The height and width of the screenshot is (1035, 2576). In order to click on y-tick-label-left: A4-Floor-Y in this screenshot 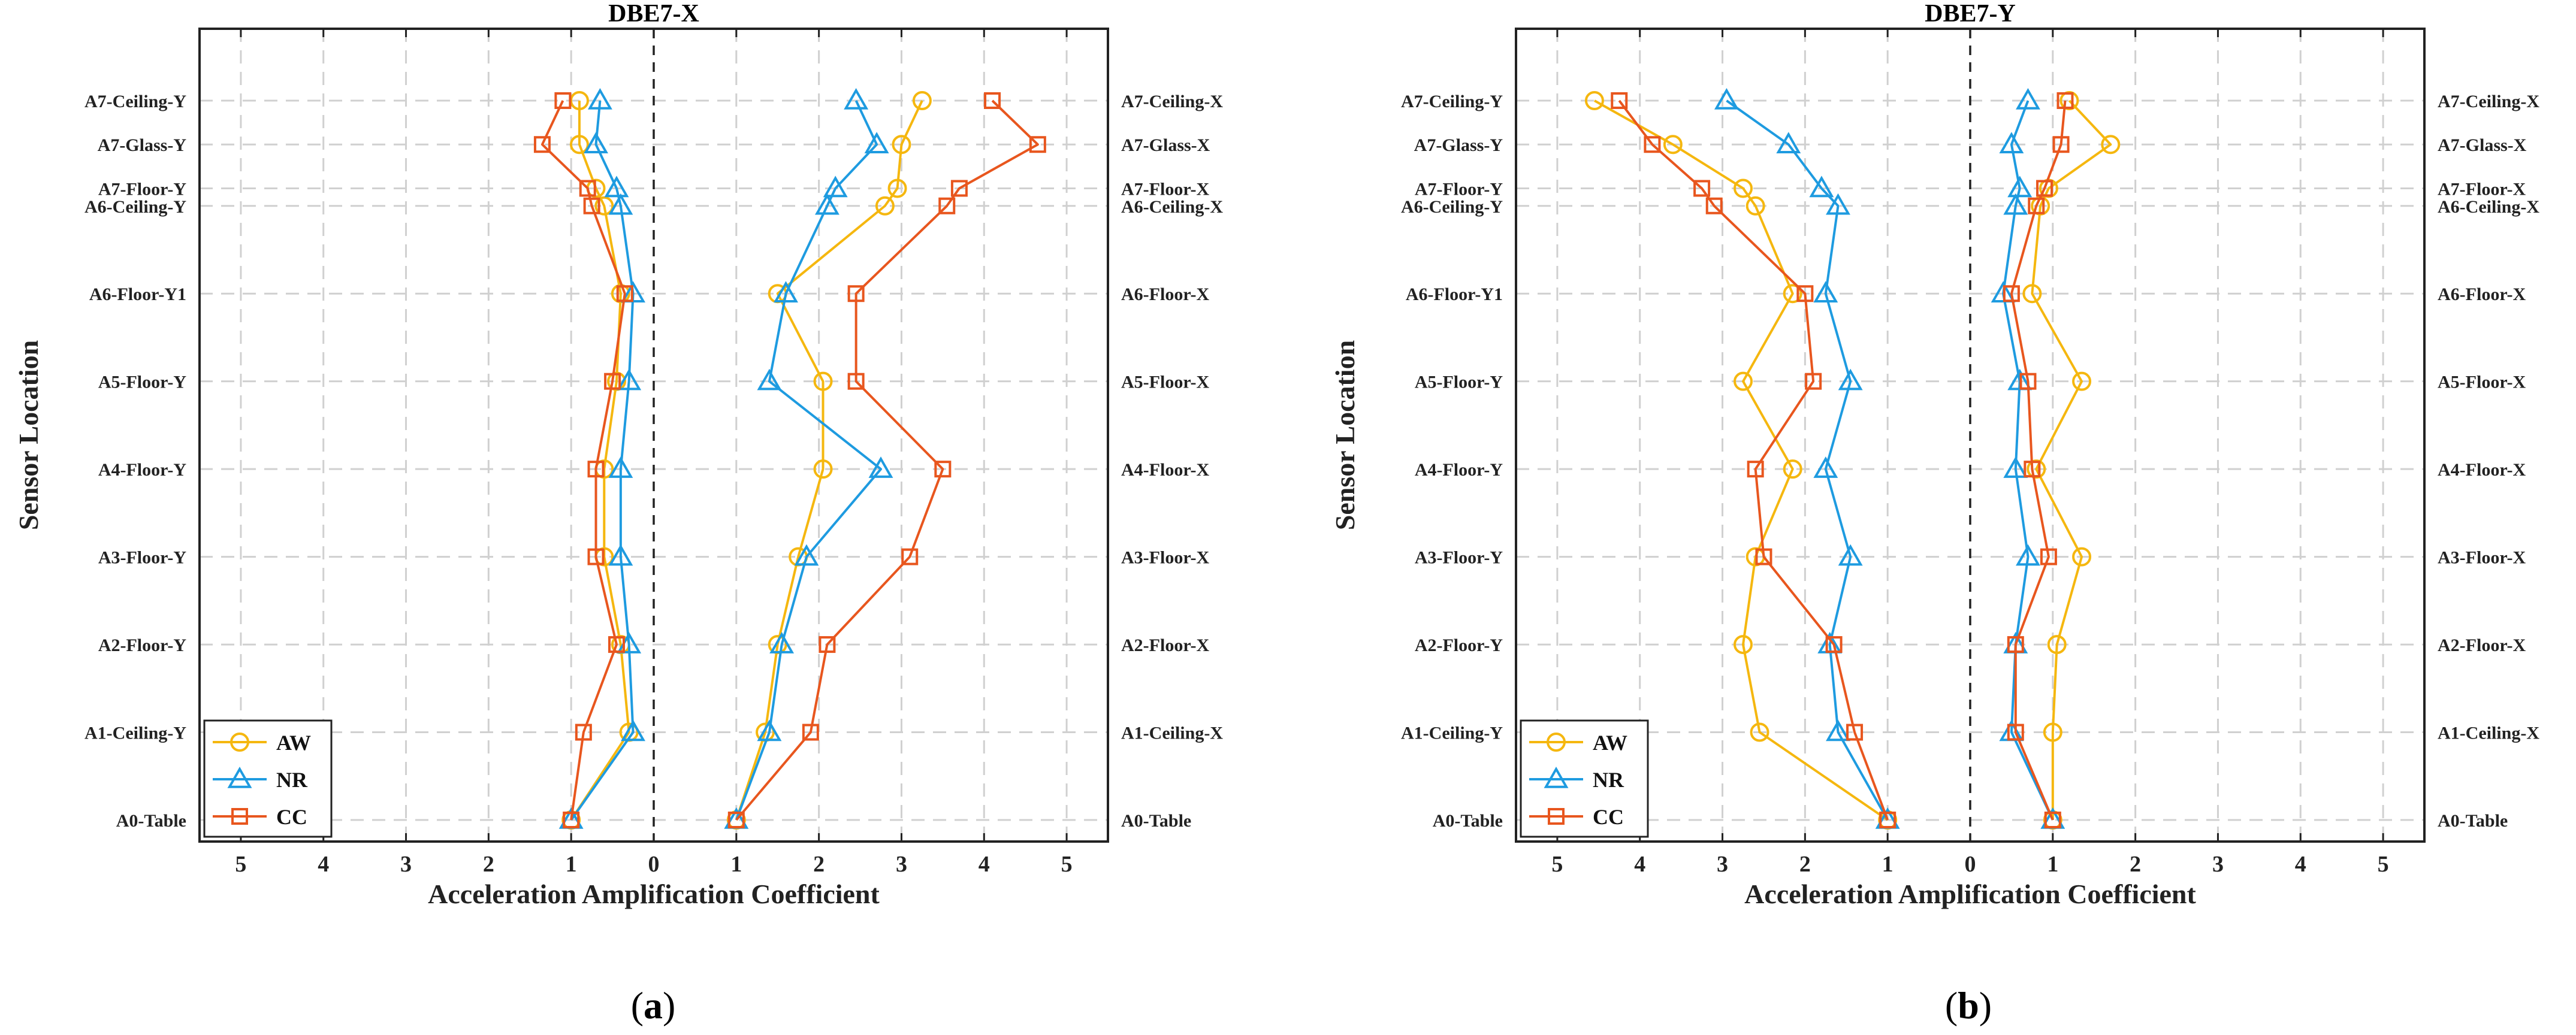, I will do `click(142, 470)`.